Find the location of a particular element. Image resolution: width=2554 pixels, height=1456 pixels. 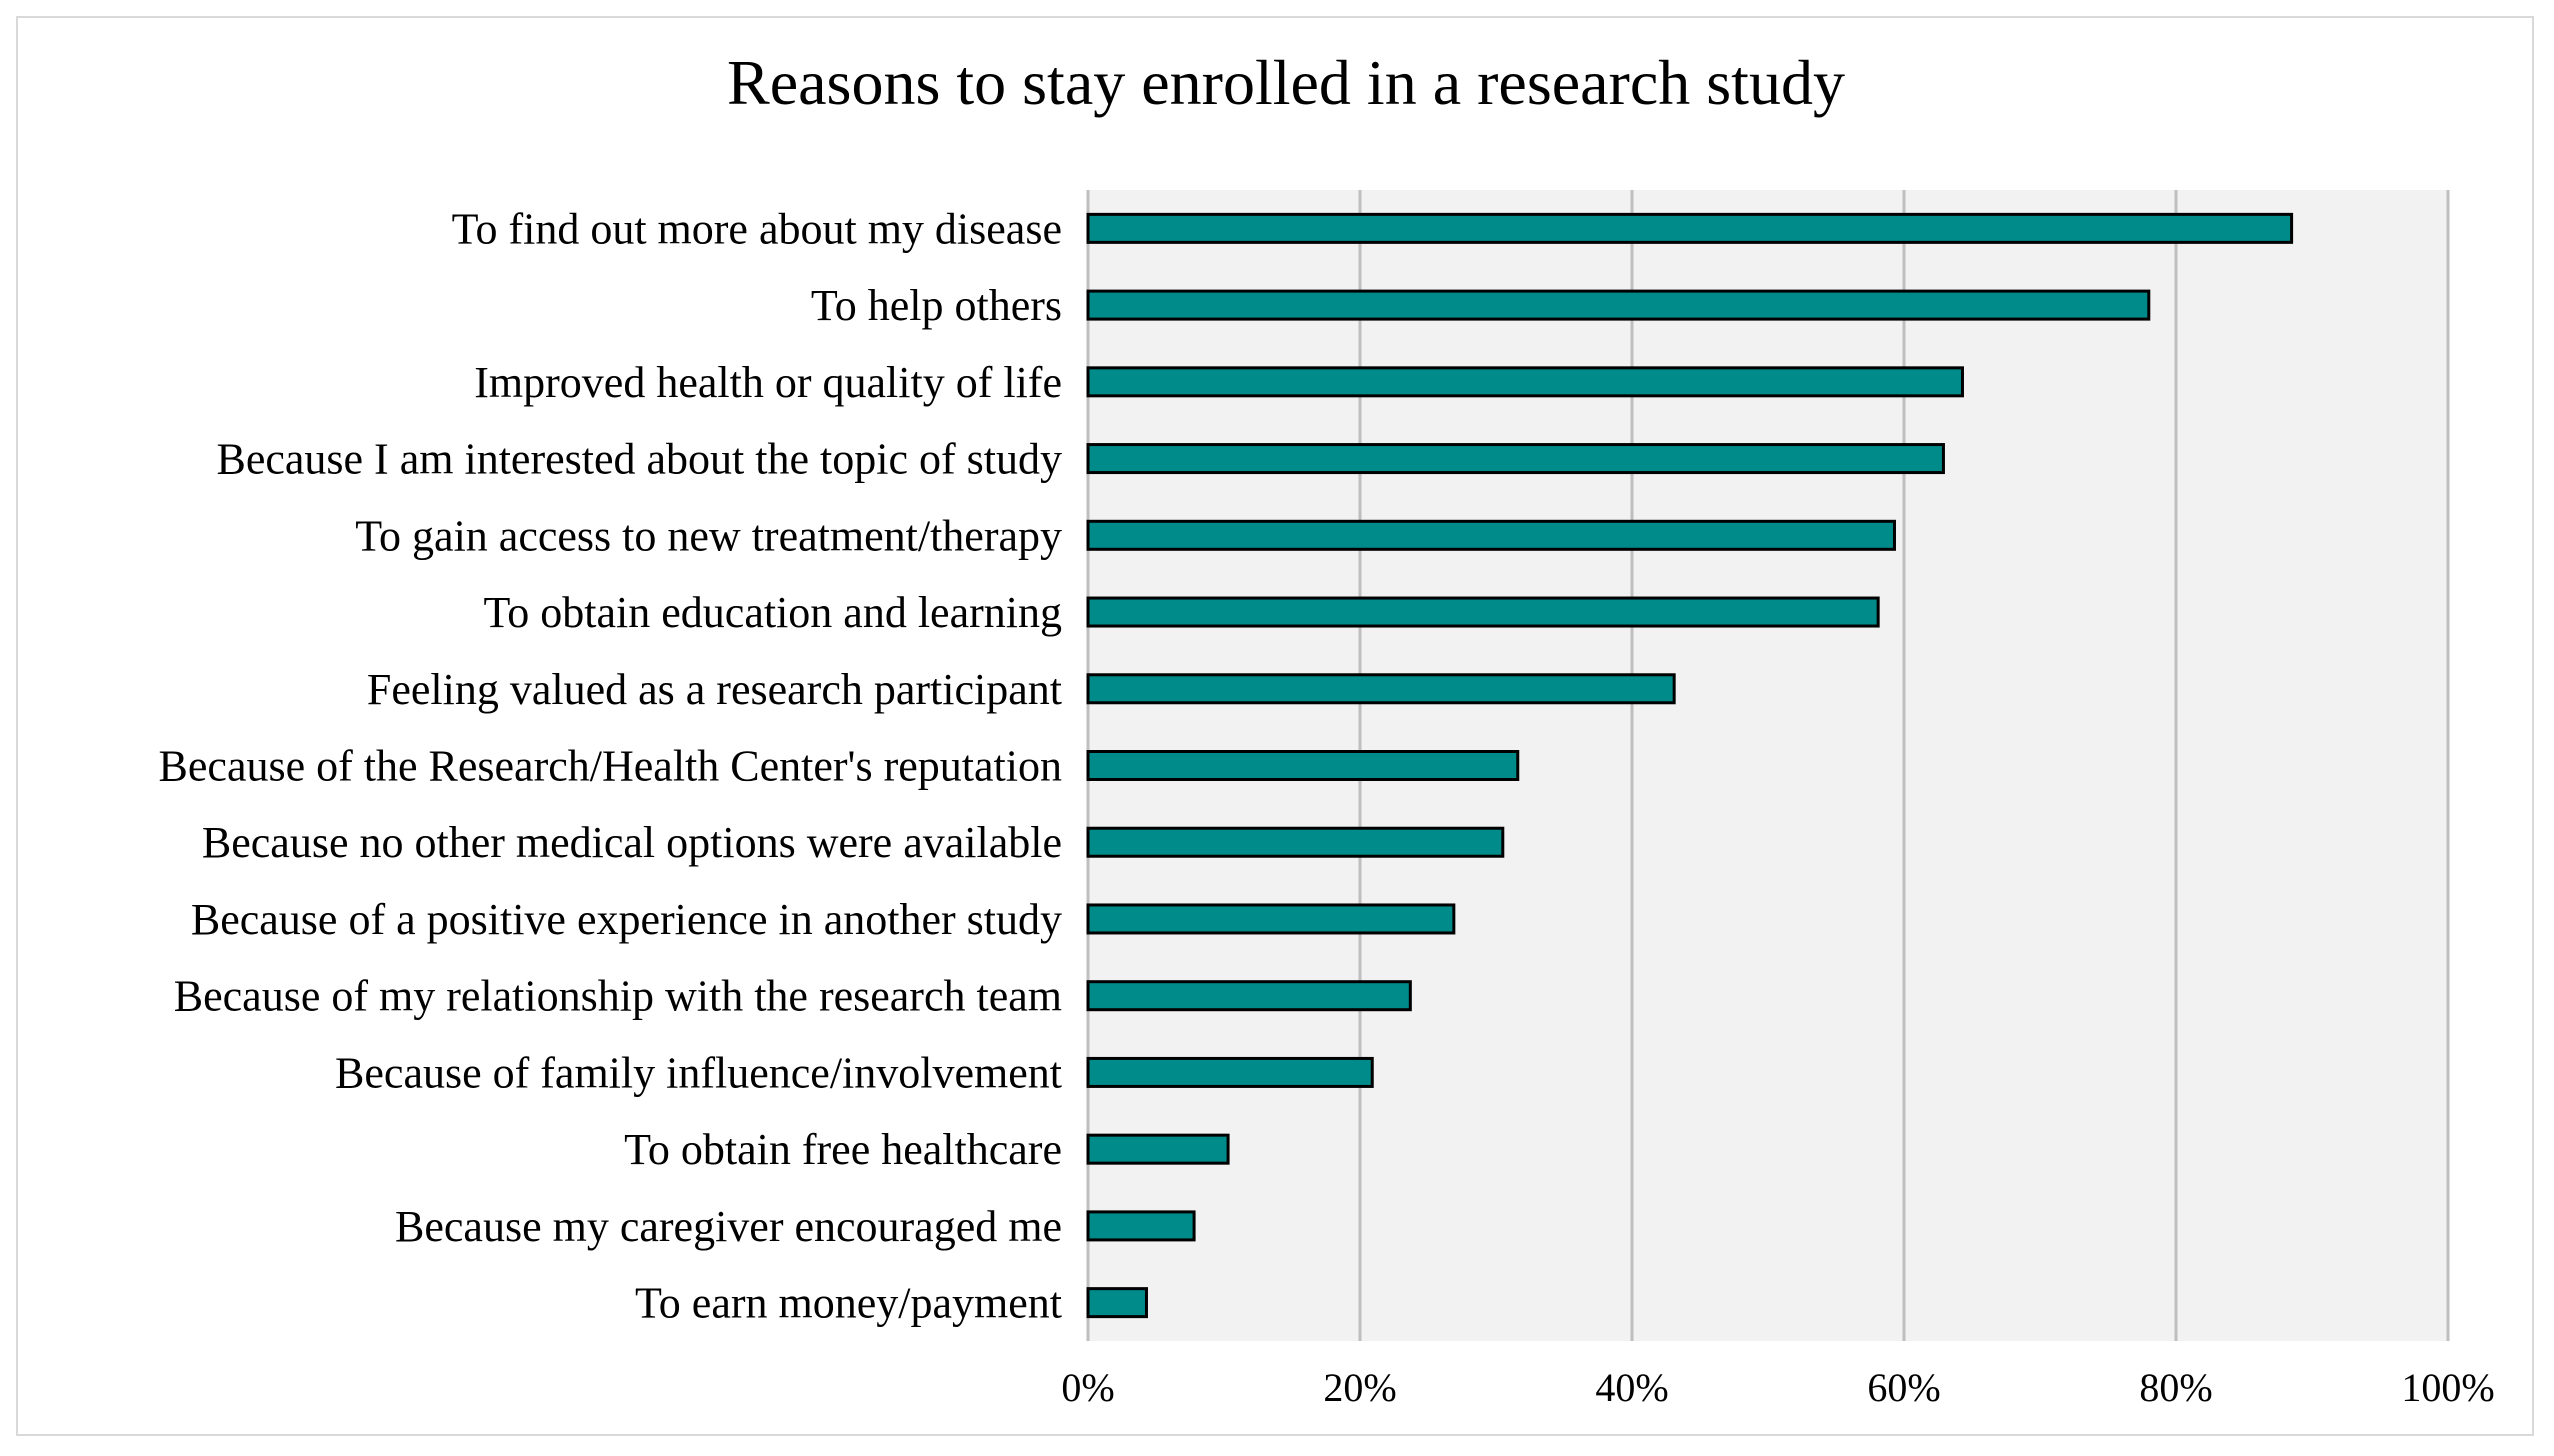

category-label: Improved health or quality of life is located at coordinates (768, 382).